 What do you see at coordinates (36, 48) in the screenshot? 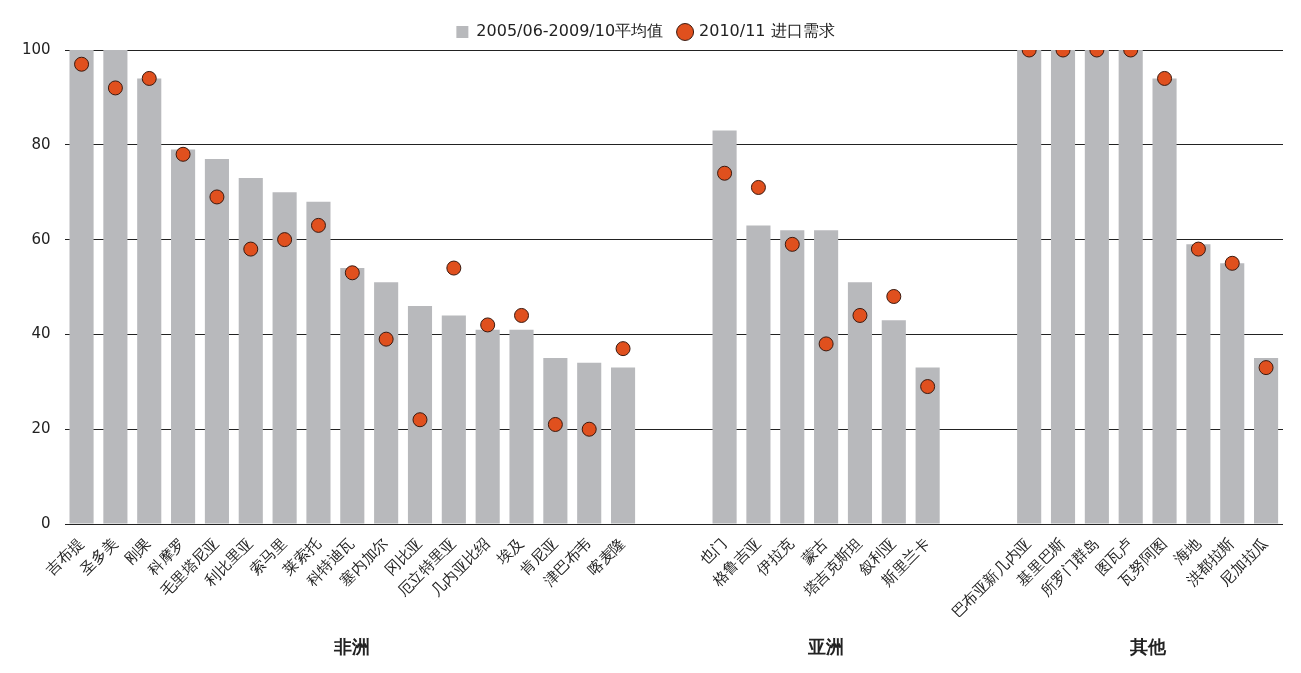
I see `y-tick-label: 100` at bounding box center [36, 48].